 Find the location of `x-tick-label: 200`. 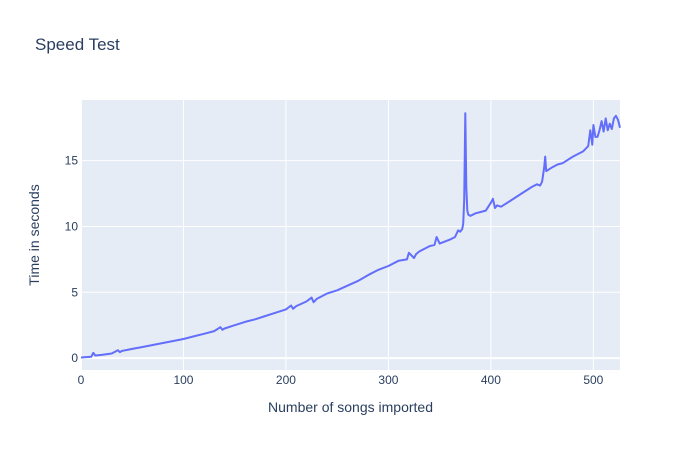

x-tick-label: 200 is located at coordinates (286, 380).